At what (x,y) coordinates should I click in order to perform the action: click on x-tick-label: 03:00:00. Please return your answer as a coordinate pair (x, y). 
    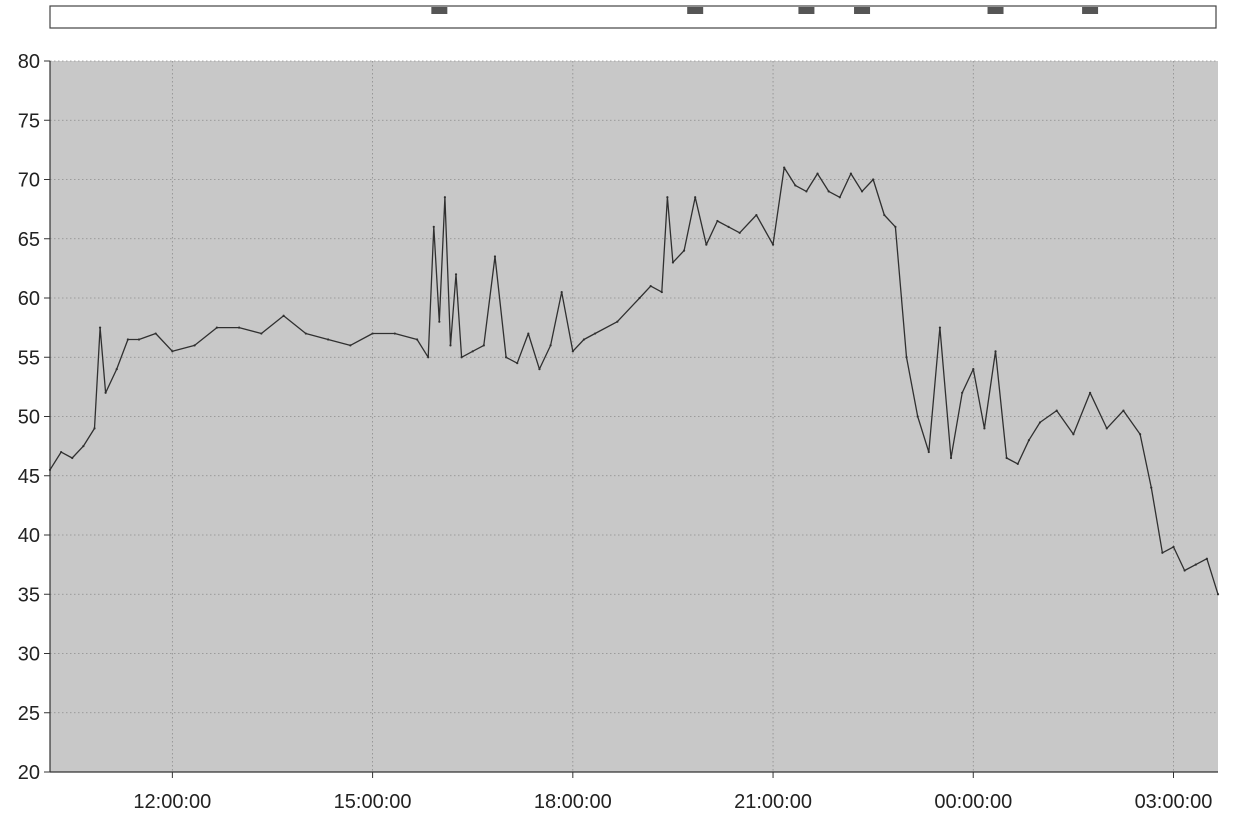
    Looking at the image, I should click on (1174, 802).